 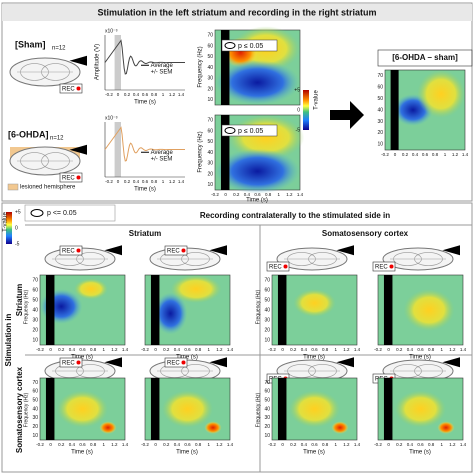 What do you see at coordinates (8, 339) in the screenshot?
I see `axis-label: Stimulation in` at bounding box center [8, 339].